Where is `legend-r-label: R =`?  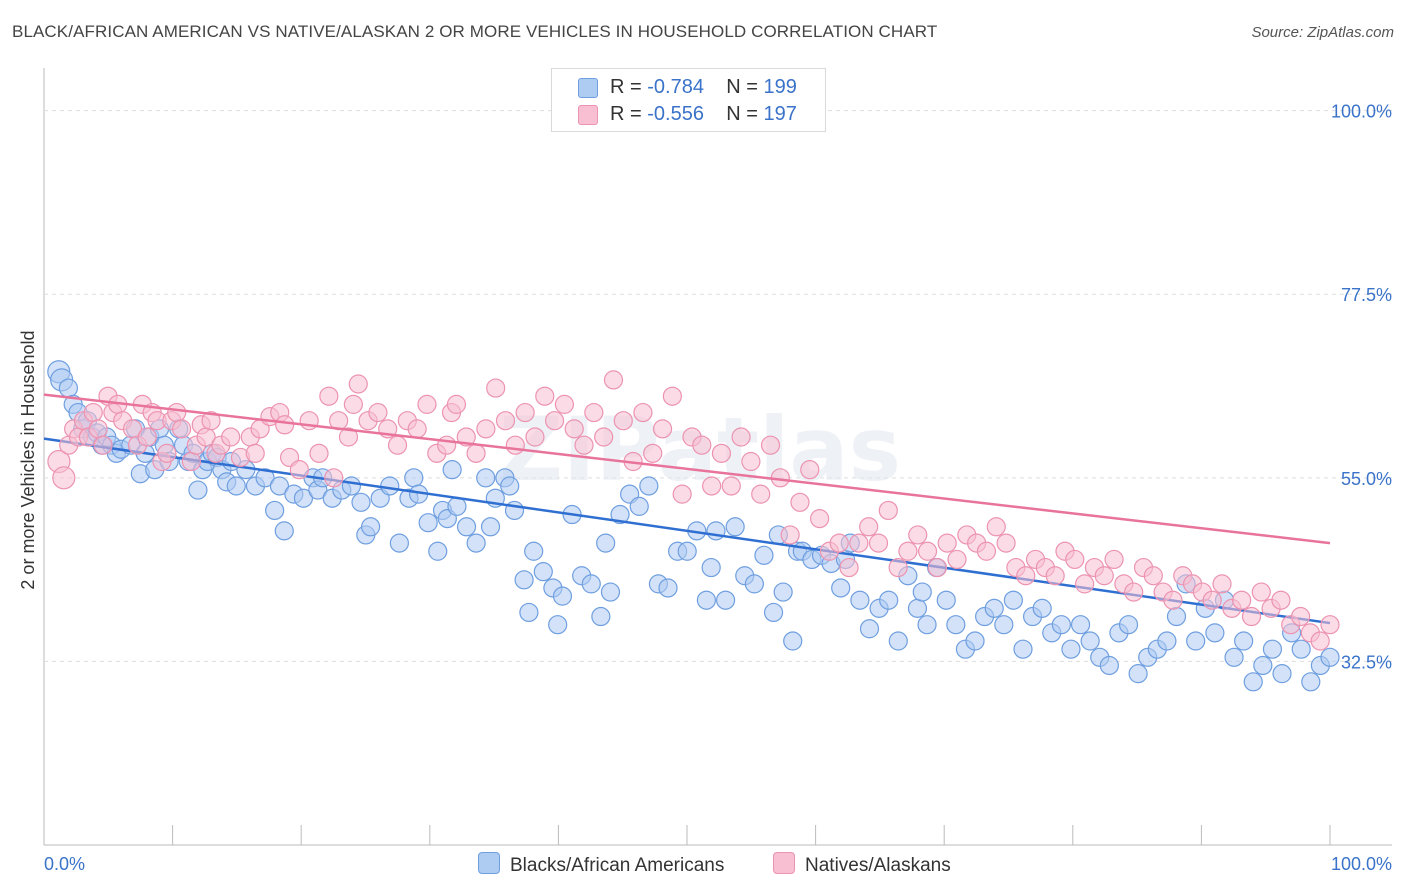
legend-r-label: R = is located at coordinates (629, 114).